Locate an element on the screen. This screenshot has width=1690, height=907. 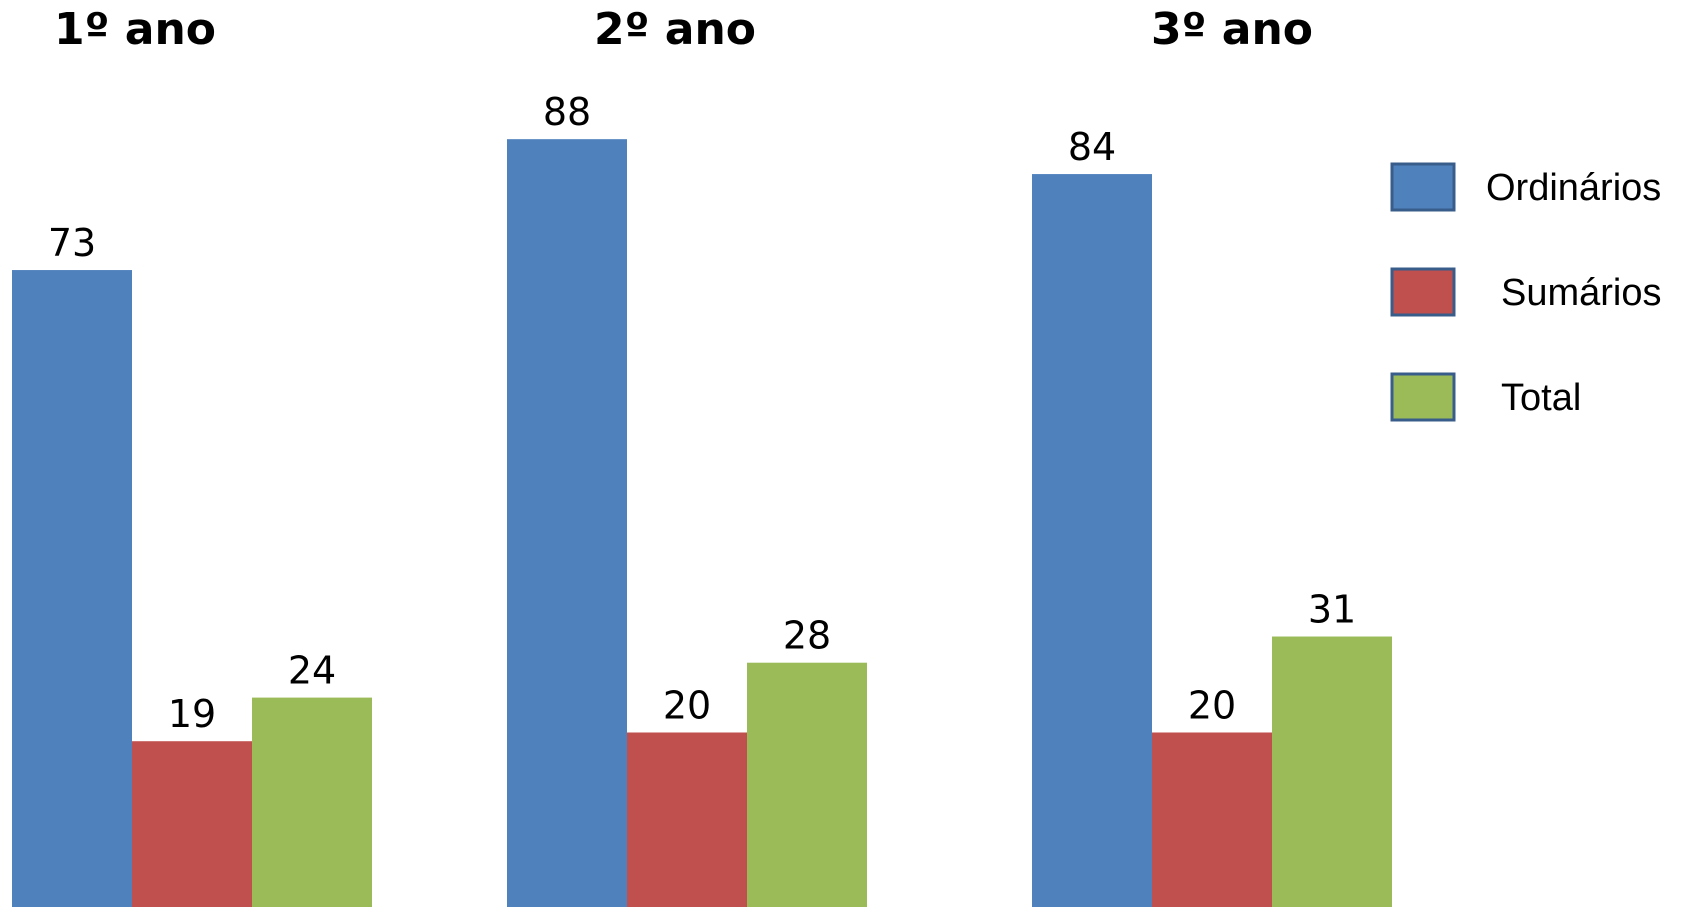
legend-label-1: Ordinários is located at coordinates (1573, 188).